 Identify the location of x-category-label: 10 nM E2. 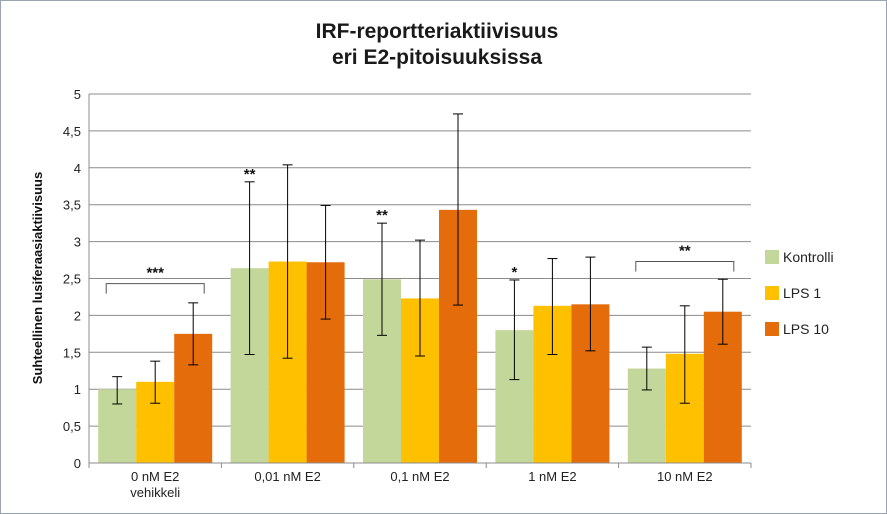
(685, 476).